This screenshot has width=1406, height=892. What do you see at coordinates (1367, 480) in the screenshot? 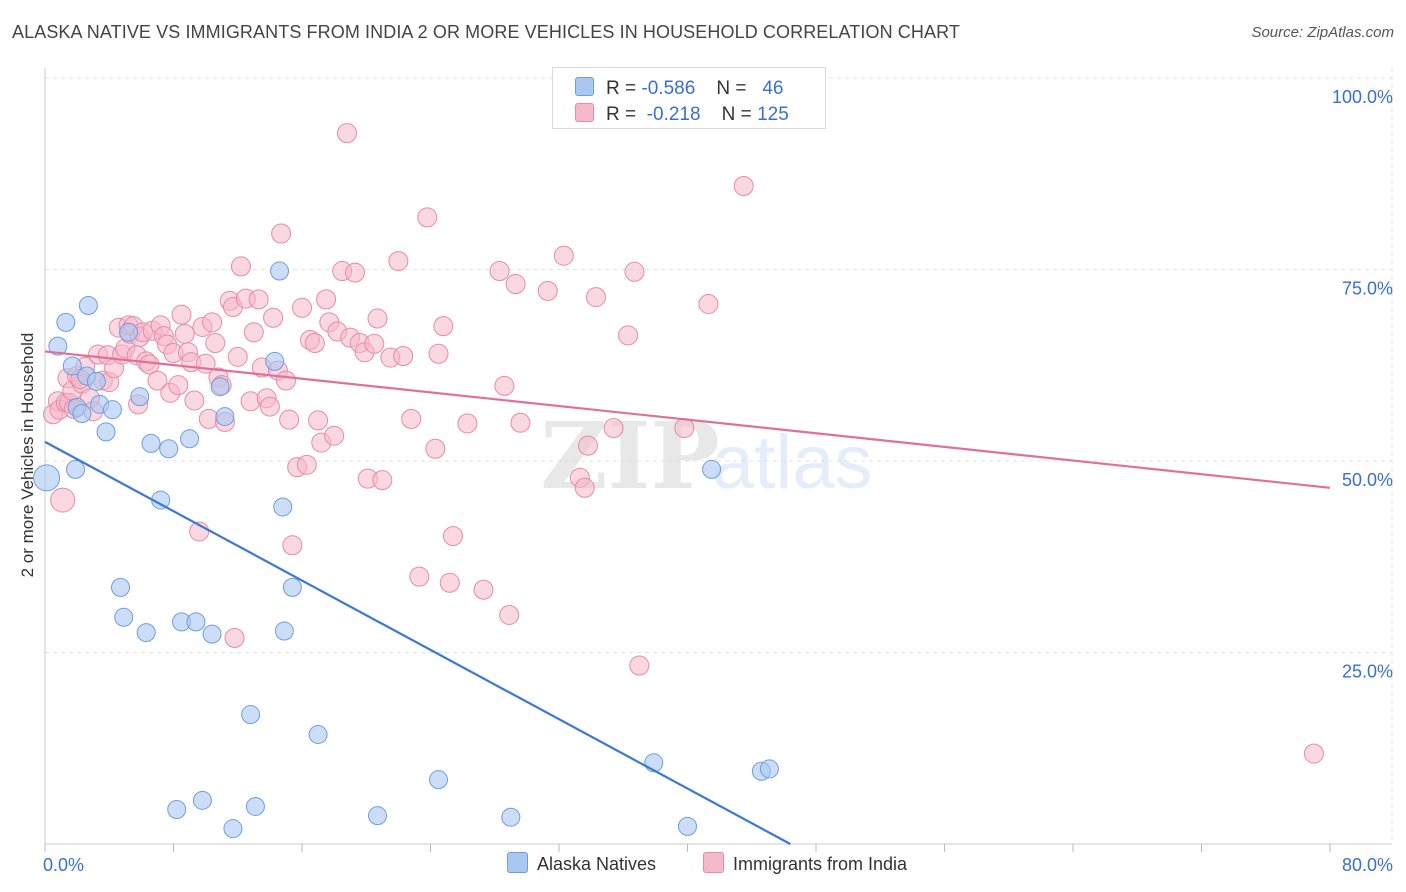
I see `y-tick-label: 50.0%` at bounding box center [1367, 480].